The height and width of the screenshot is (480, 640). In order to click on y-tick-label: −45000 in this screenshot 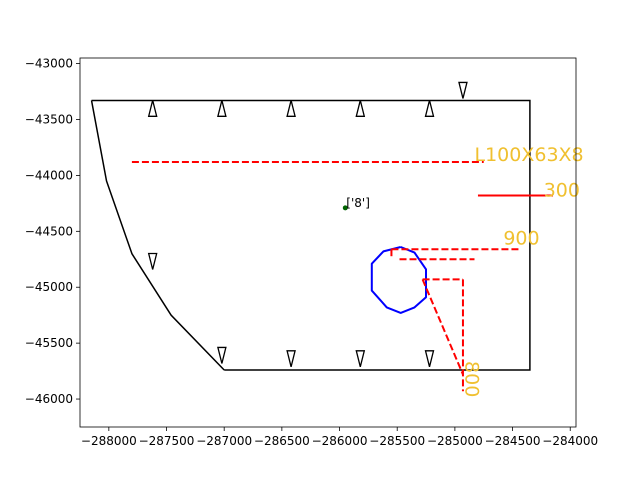, I will do `click(49, 287)`.